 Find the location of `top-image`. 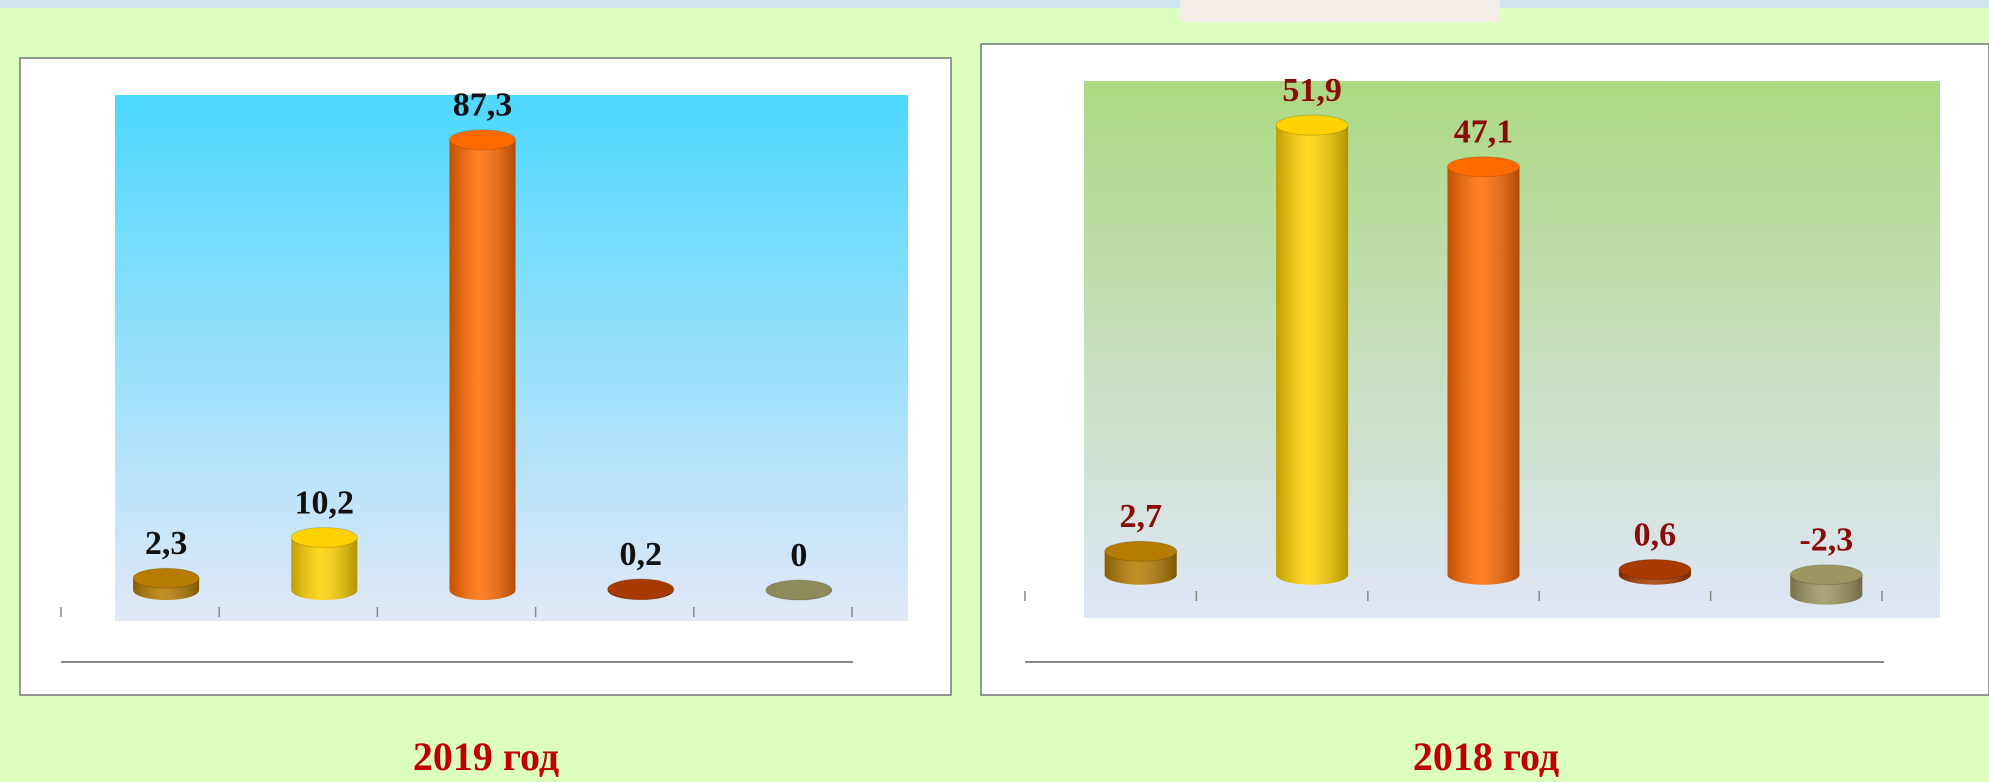

top-image is located at coordinates (1340, 11).